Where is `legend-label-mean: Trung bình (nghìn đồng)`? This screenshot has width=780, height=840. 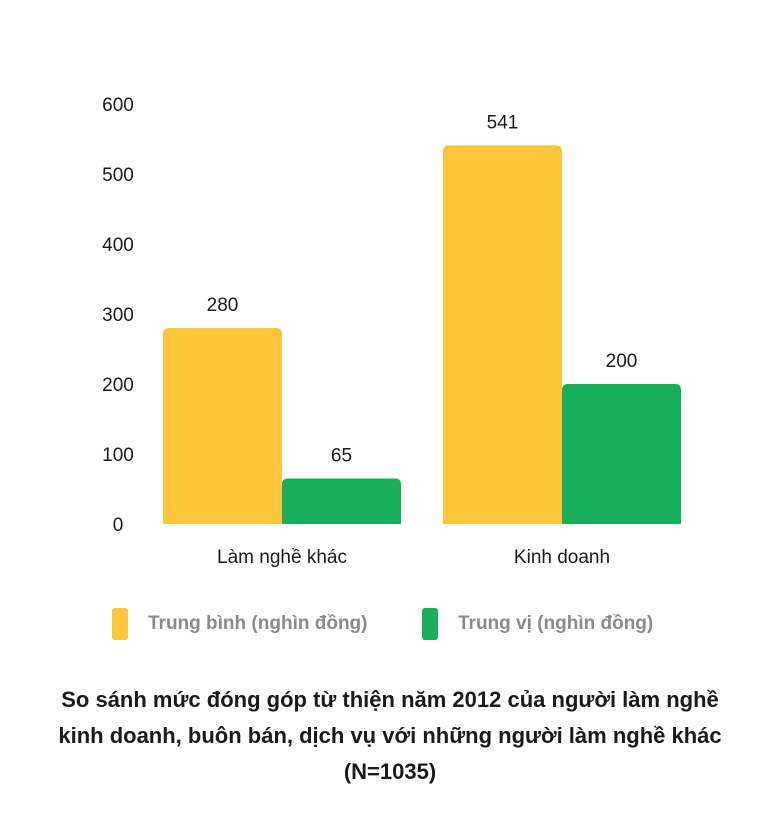
legend-label-mean: Trung bình (nghìn đồng) is located at coordinates (258, 623).